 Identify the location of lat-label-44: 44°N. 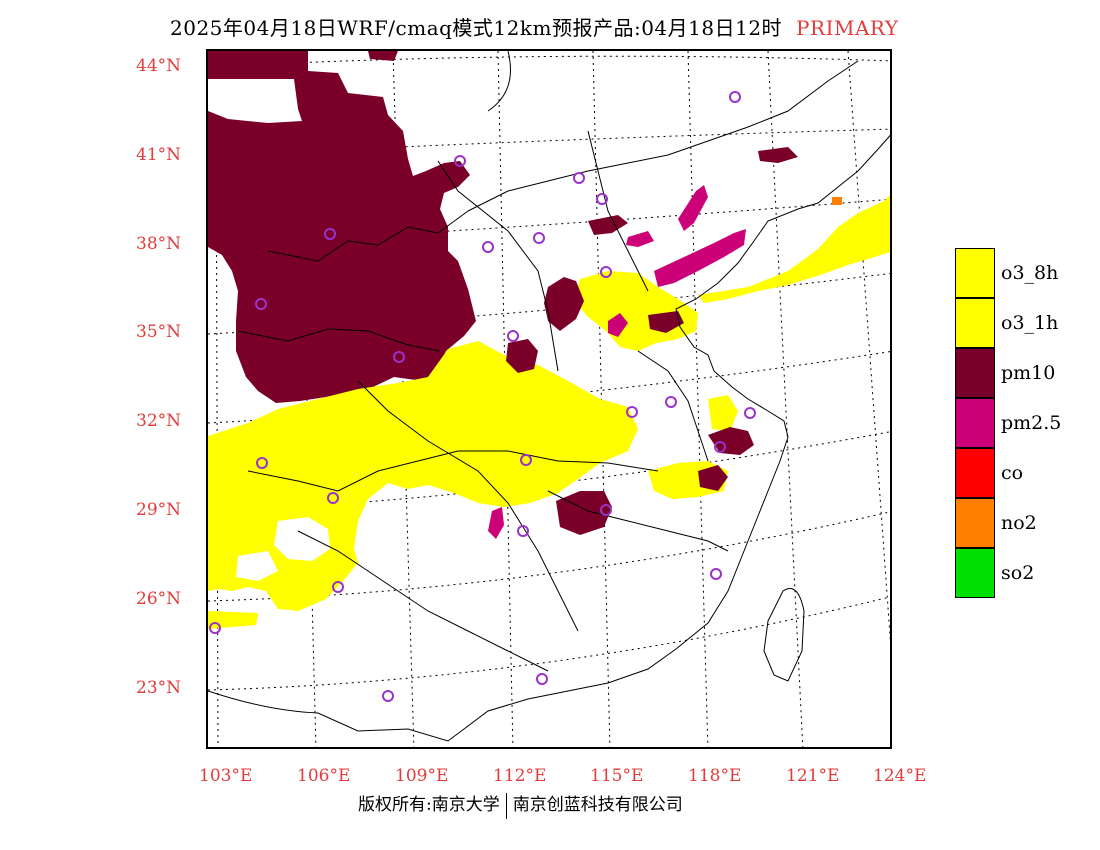
(159, 66).